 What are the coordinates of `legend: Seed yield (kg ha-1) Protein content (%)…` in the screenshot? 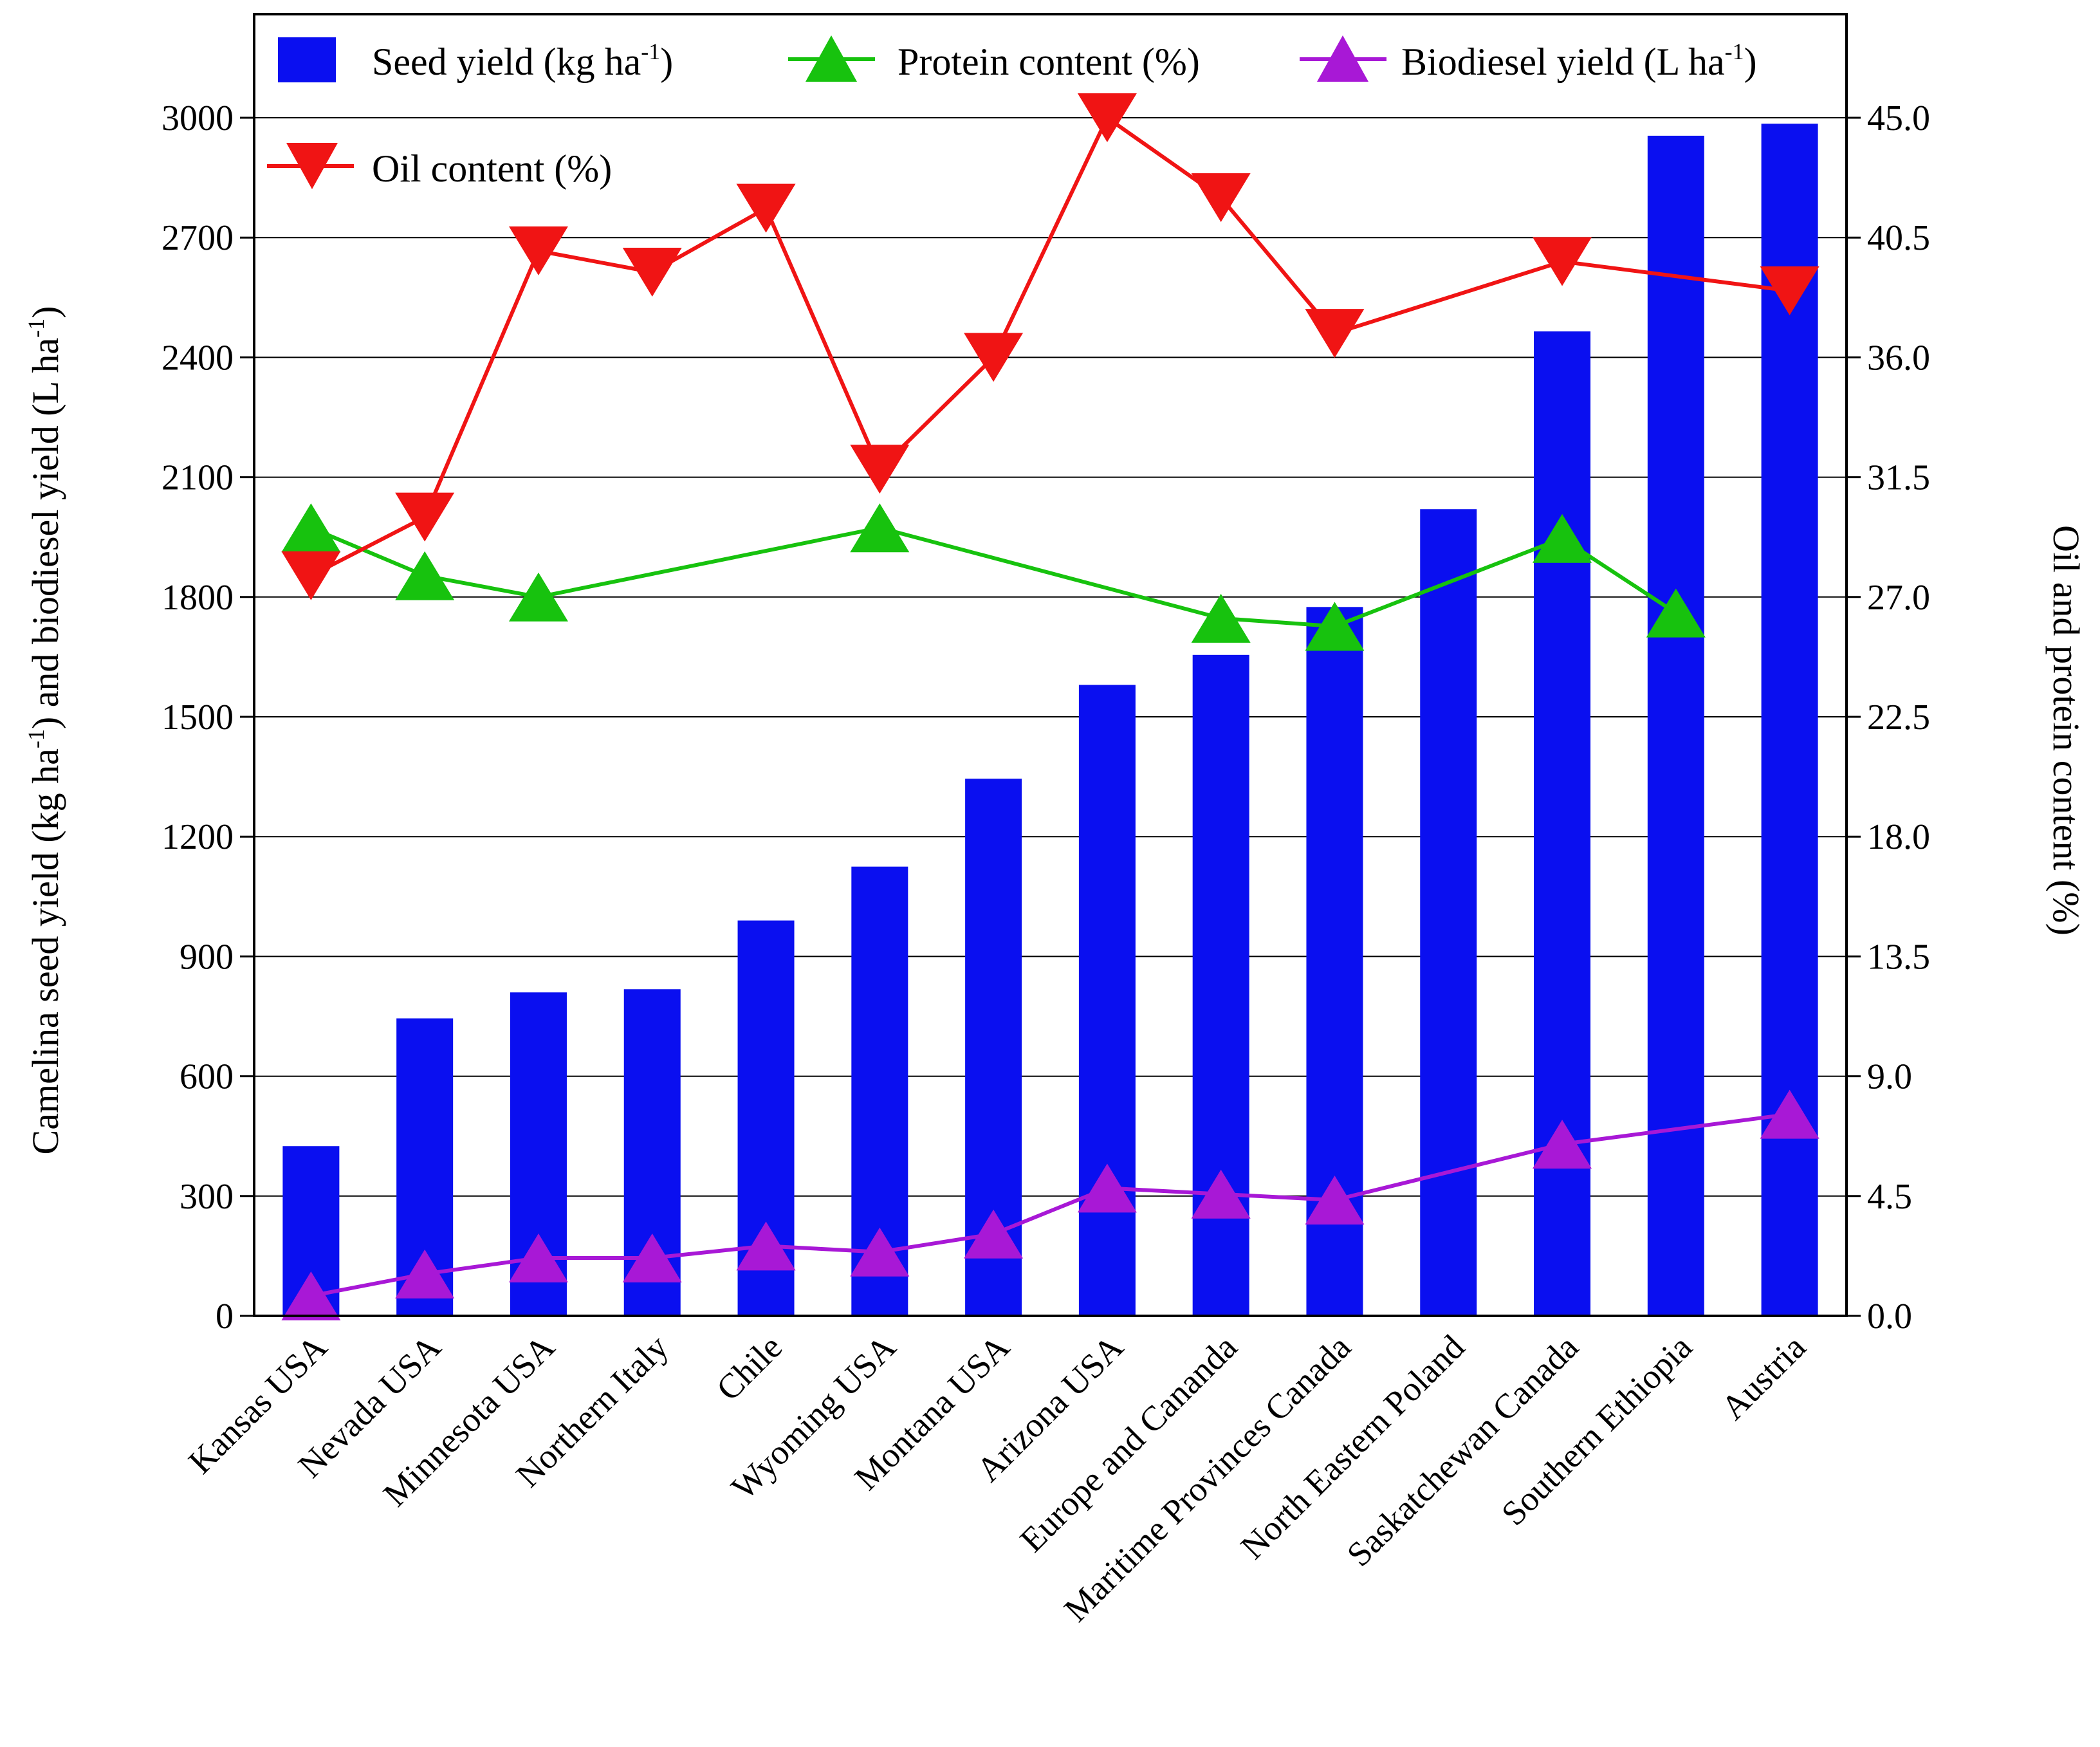 It's located at (1012, 112).